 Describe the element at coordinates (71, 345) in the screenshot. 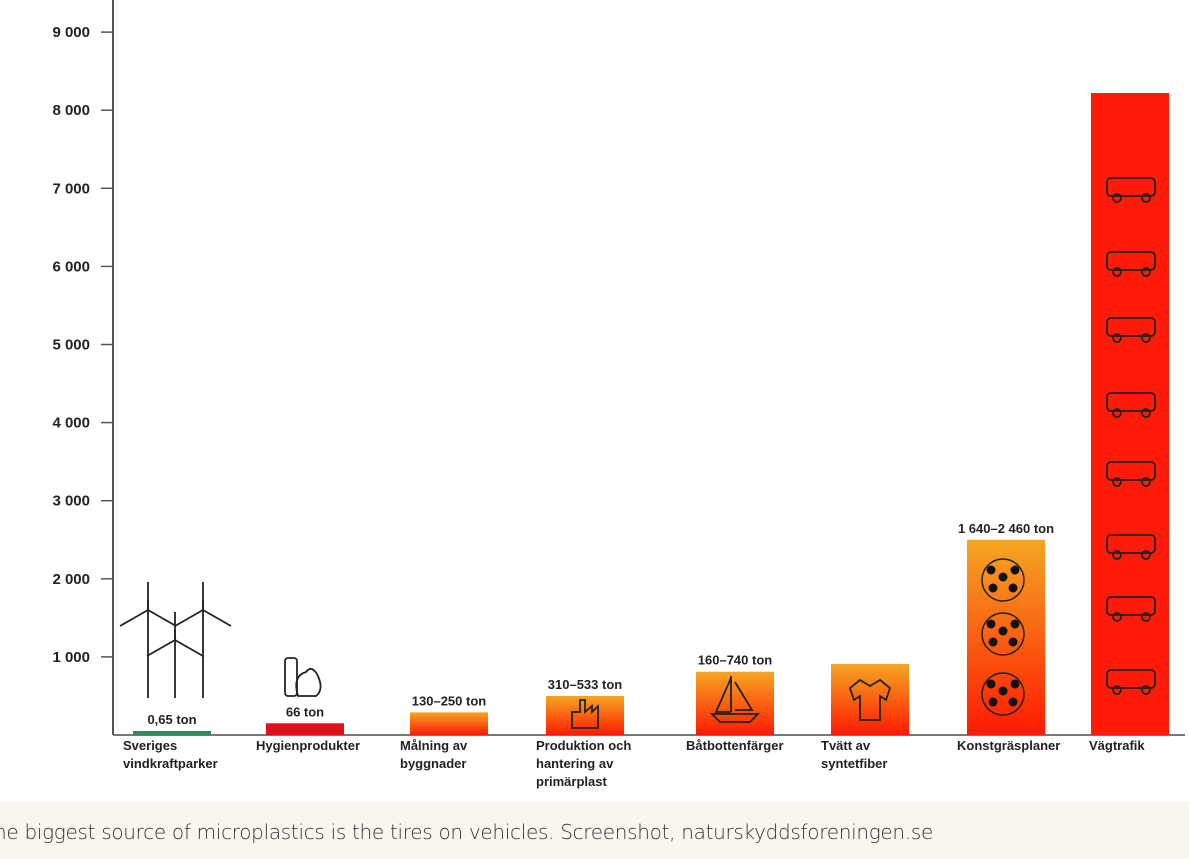

I see `y-tick-label: 5 000` at that location.